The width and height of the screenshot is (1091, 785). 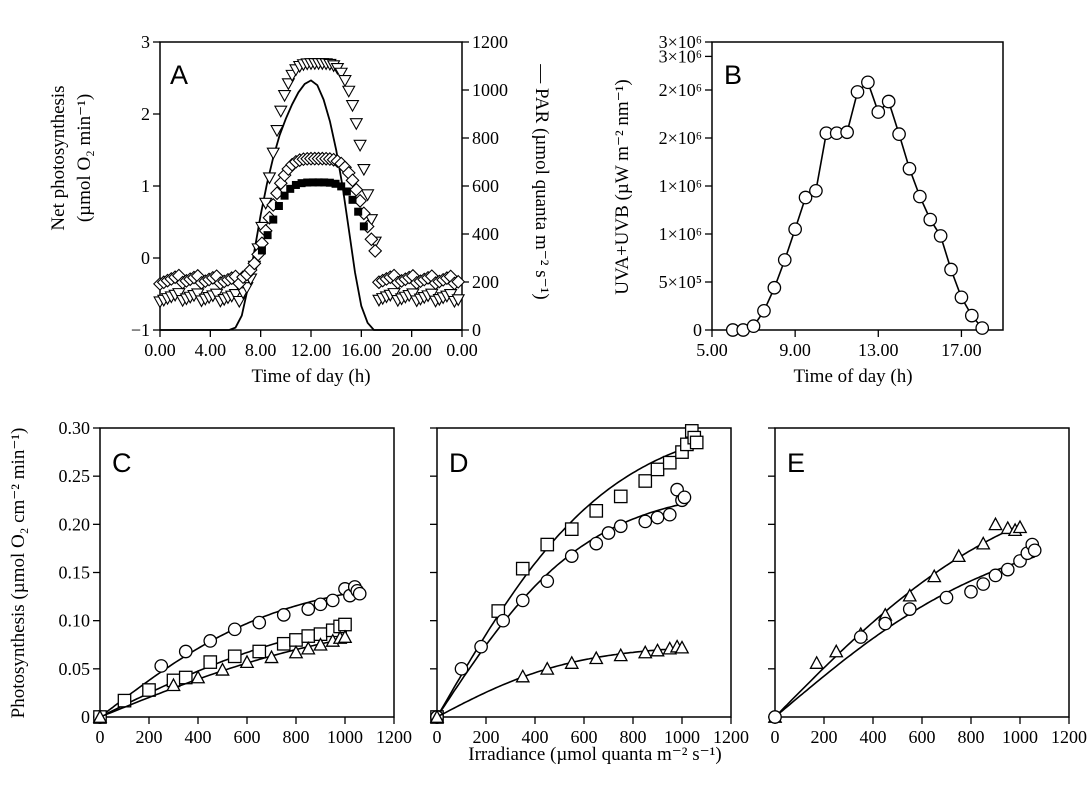 I want to click on x-tick-label: 13.00, so click(x=878, y=350).